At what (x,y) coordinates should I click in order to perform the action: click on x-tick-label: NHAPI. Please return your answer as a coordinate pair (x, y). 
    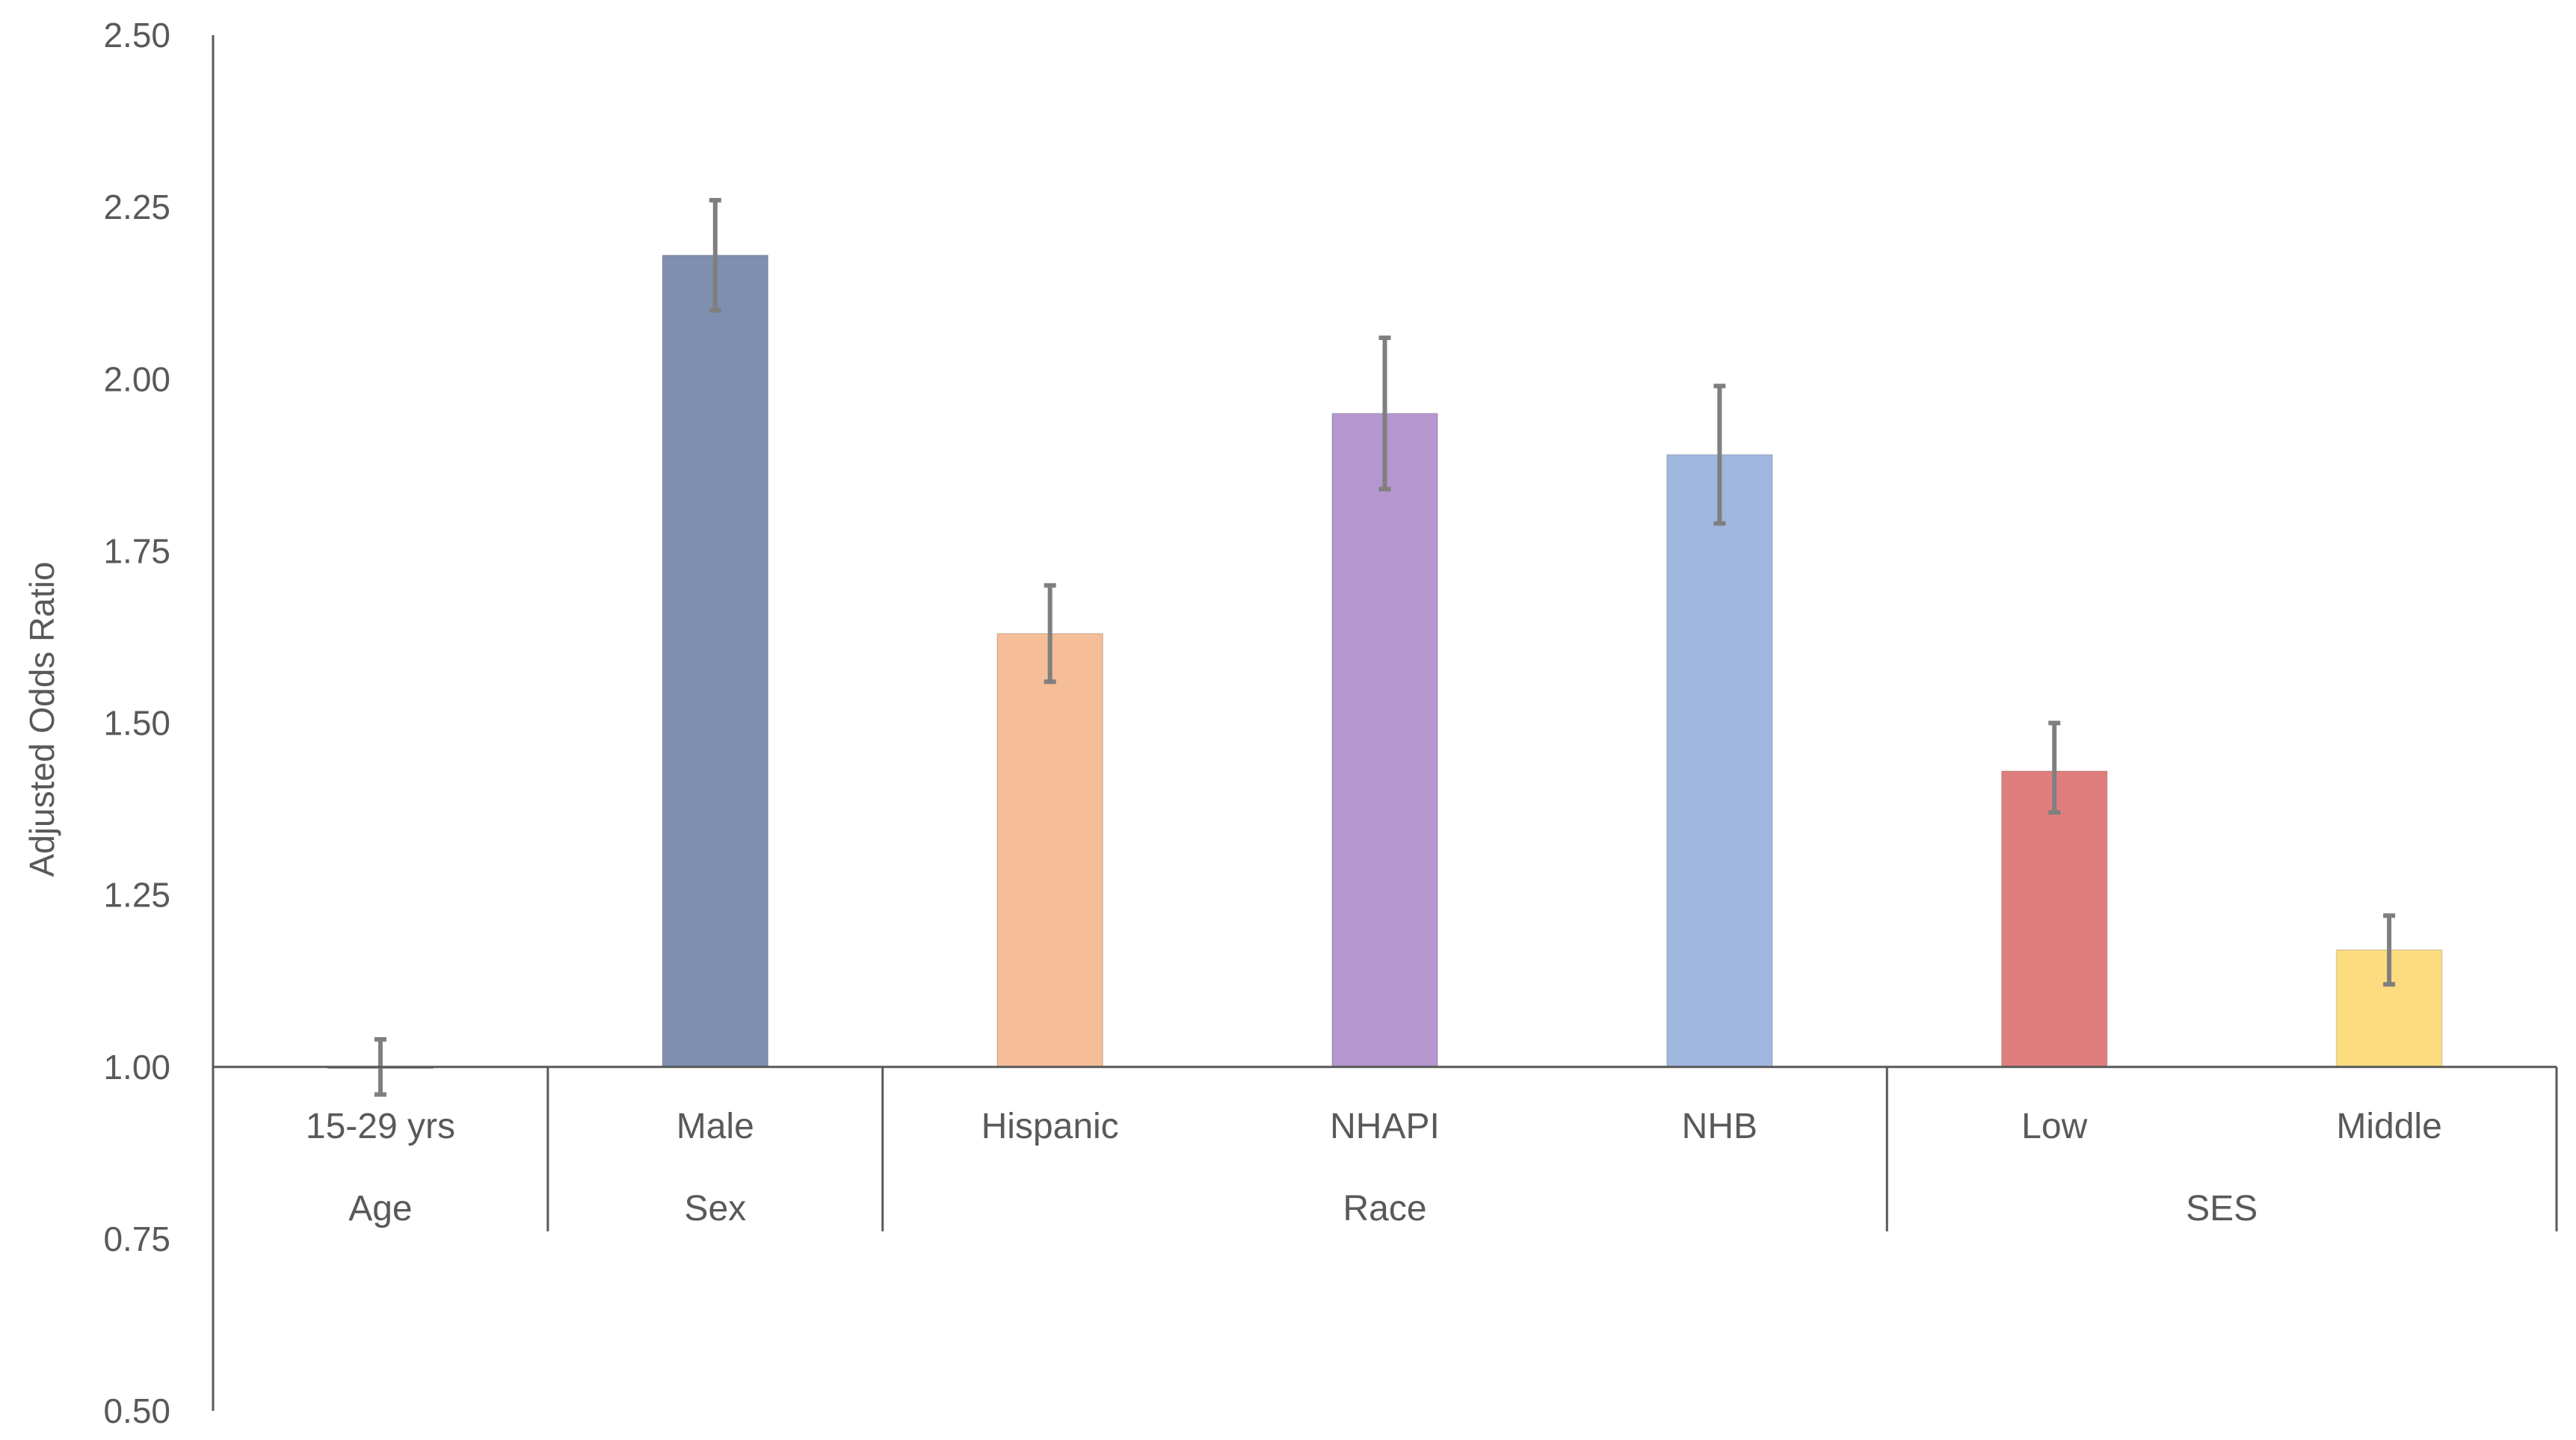
    Looking at the image, I should click on (1385, 1127).